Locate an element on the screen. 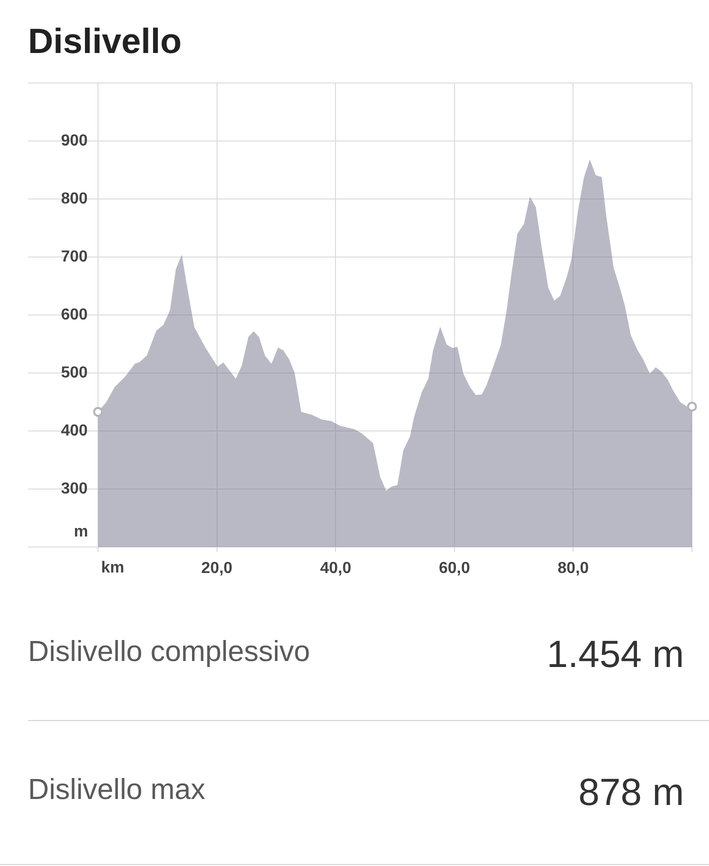 This screenshot has width=709, height=866. chart-title: Dislivello is located at coordinates (105, 41).